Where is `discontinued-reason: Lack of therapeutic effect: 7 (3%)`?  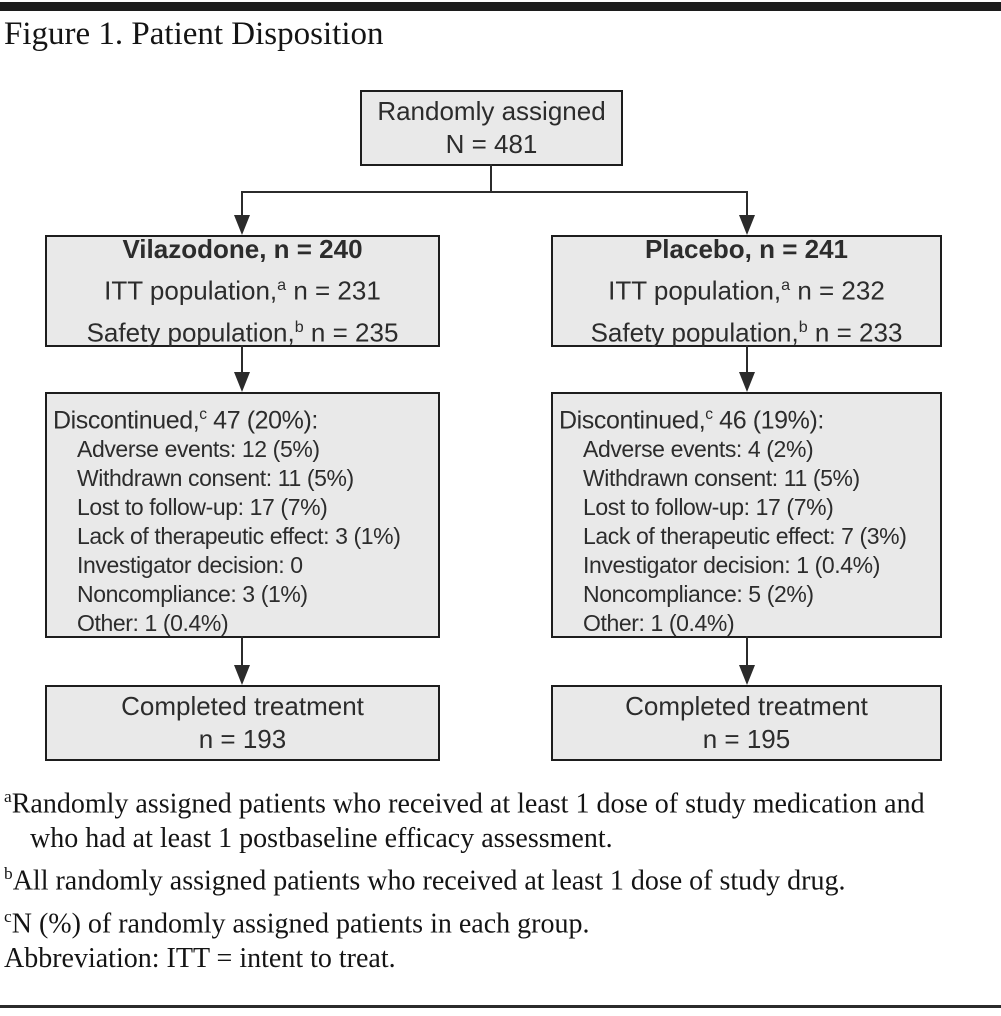
discontinued-reason: Lack of therapeutic effect: 7 (3%) is located at coordinates (745, 536).